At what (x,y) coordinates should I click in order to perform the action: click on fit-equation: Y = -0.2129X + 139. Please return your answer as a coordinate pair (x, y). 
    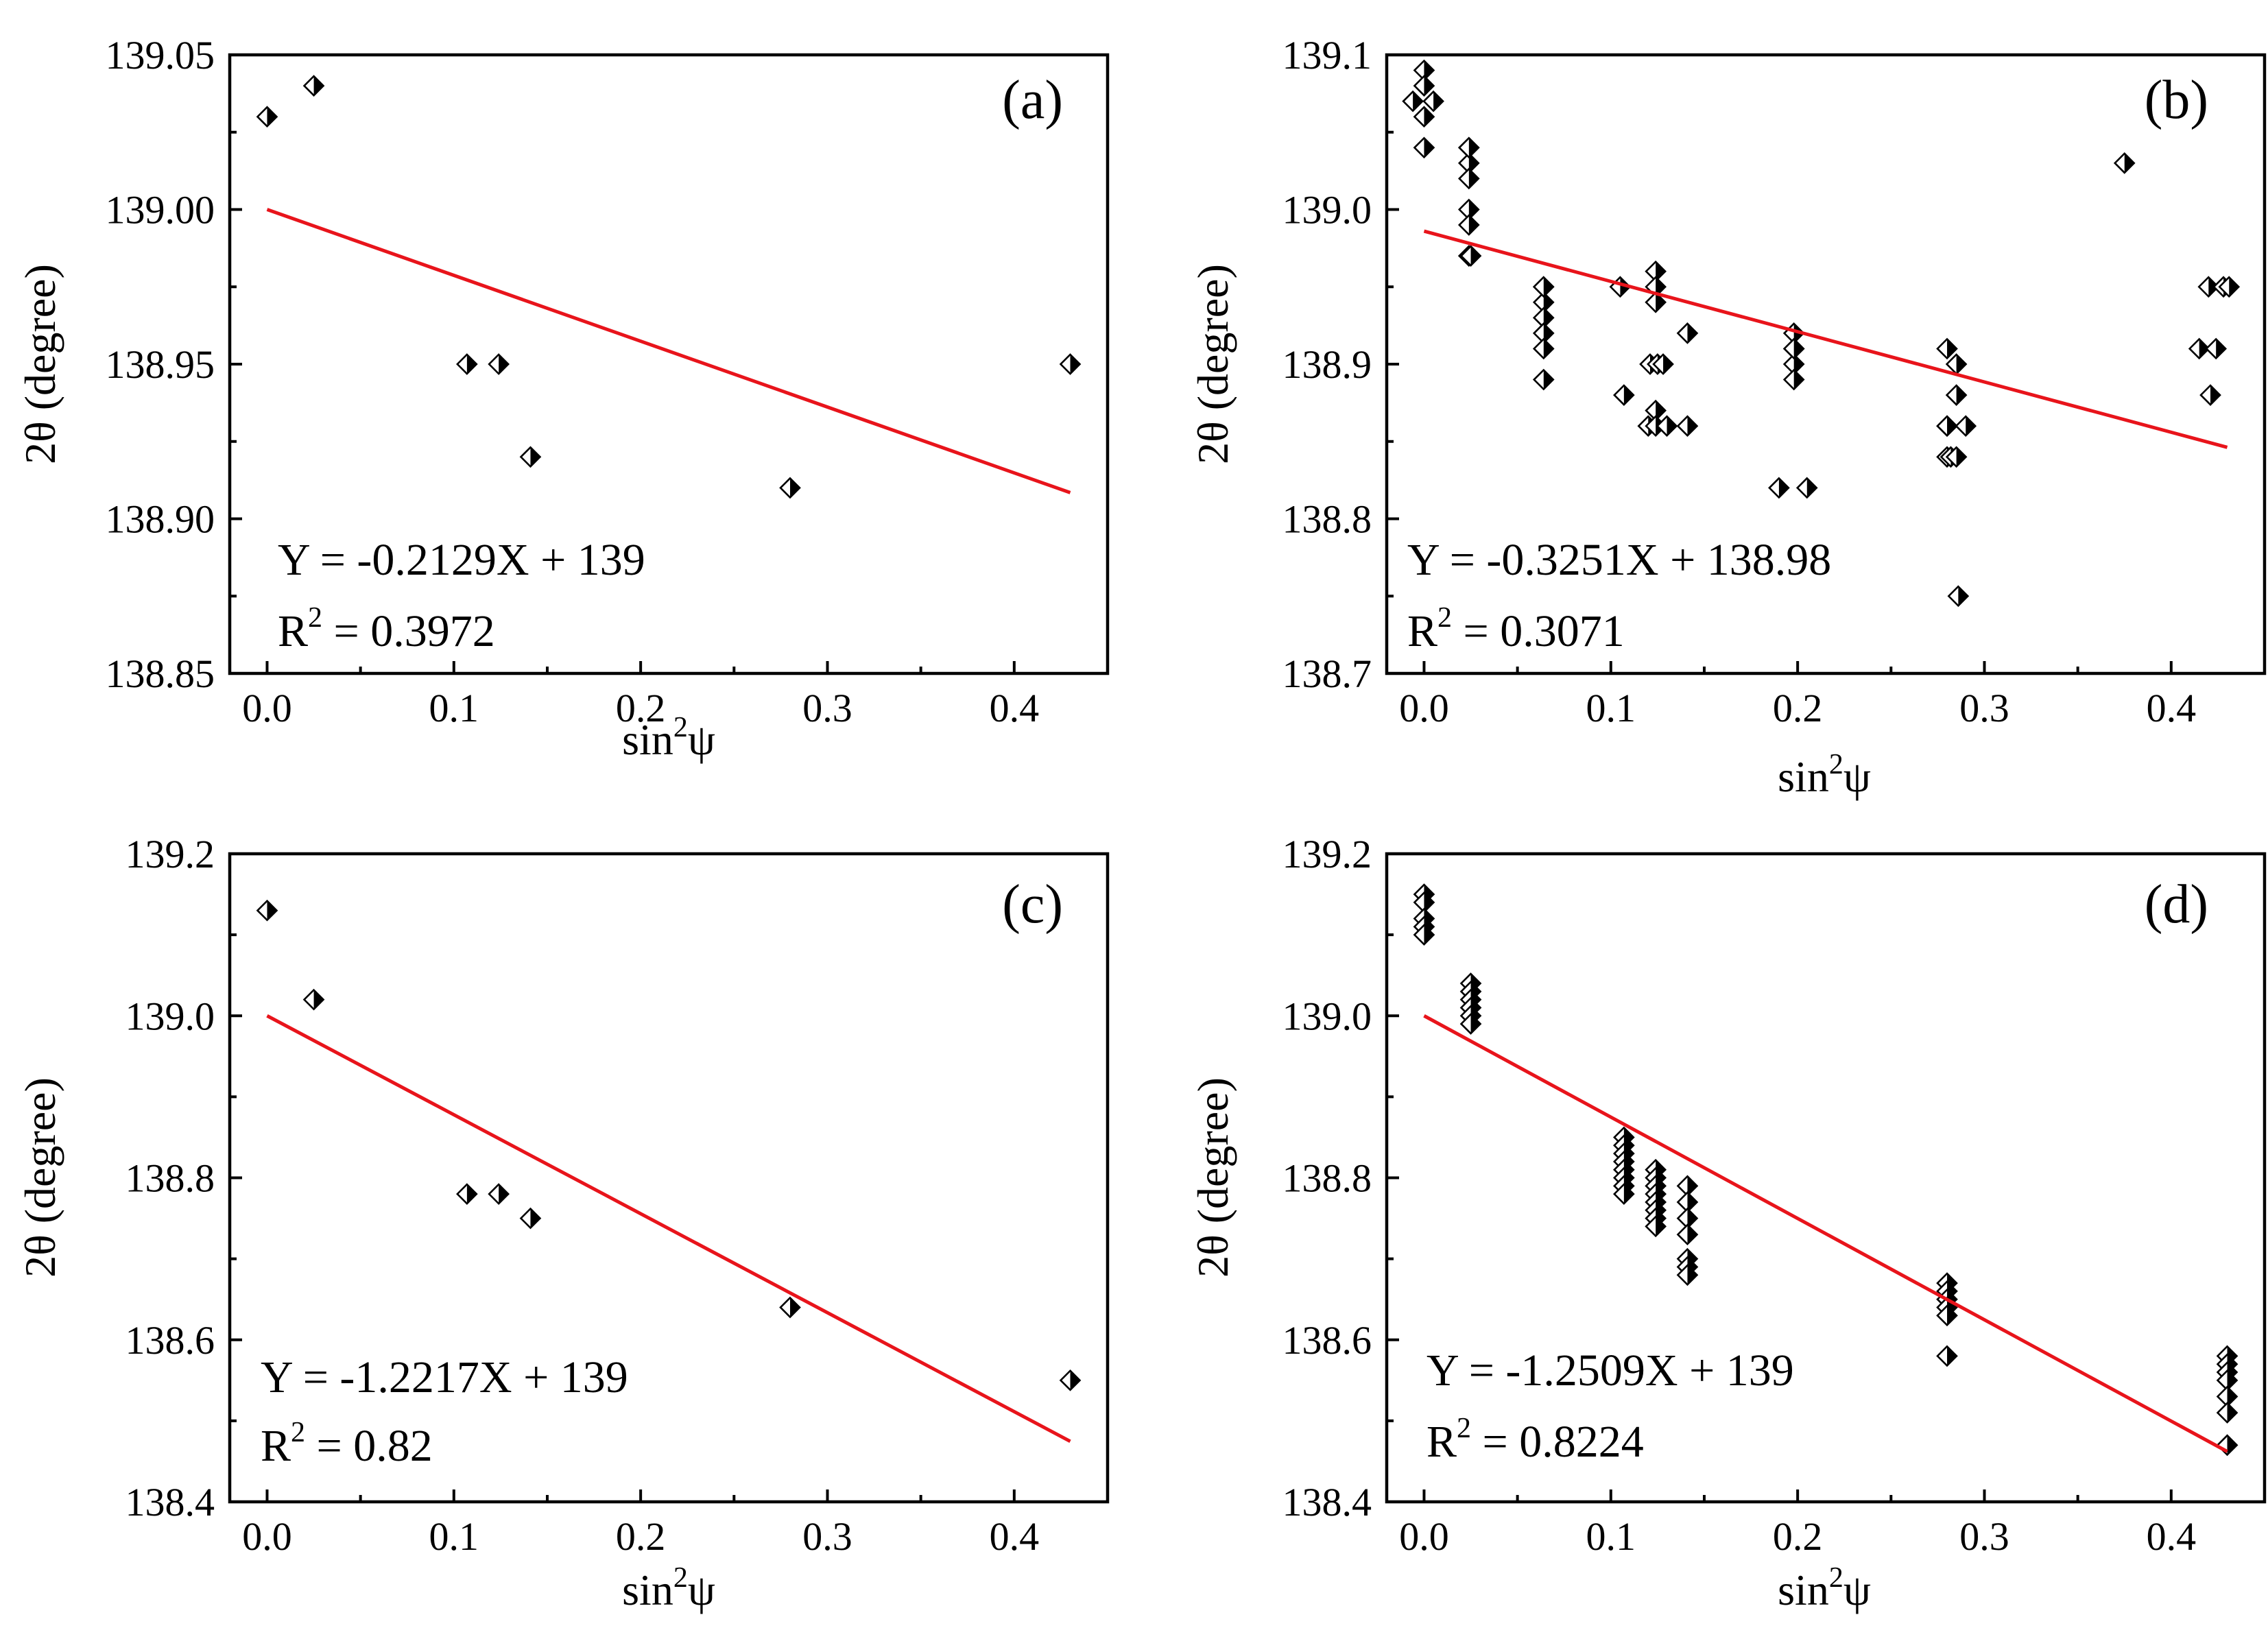
    Looking at the image, I should click on (461, 560).